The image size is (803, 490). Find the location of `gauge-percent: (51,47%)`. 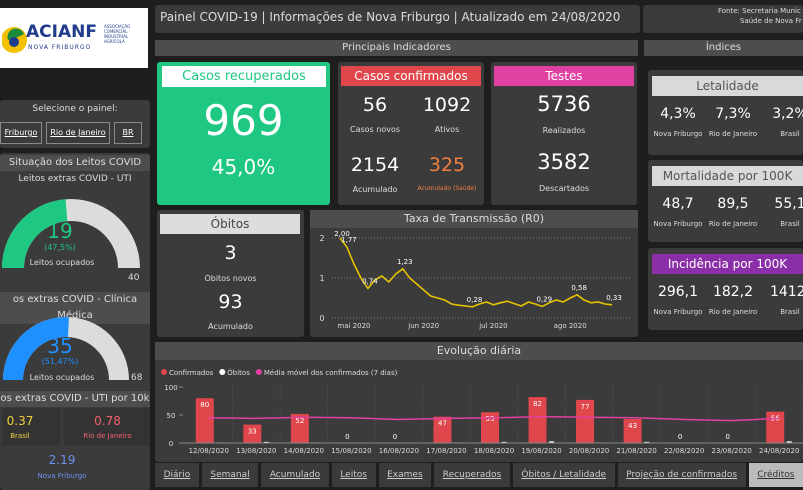

gauge-percent: (51,47%) is located at coordinates (60, 361).